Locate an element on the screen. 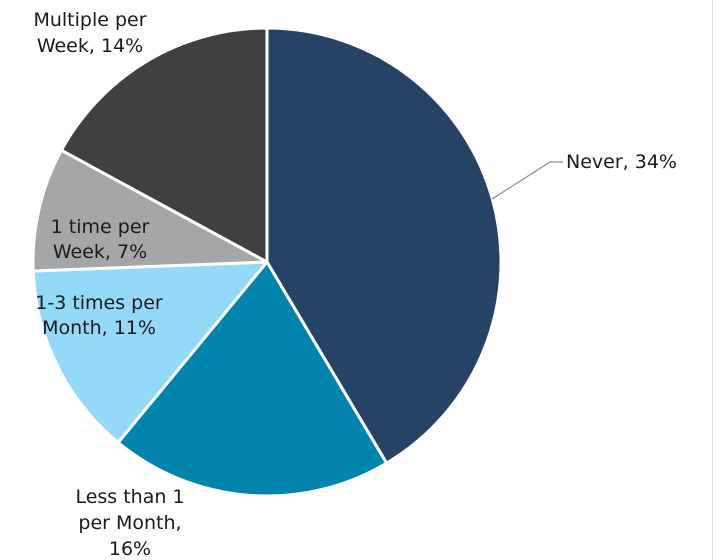 Image resolution: width=726 pixels, height=560 pixels. slice-label-less-than-1-line-3: 16% is located at coordinates (130, 549).